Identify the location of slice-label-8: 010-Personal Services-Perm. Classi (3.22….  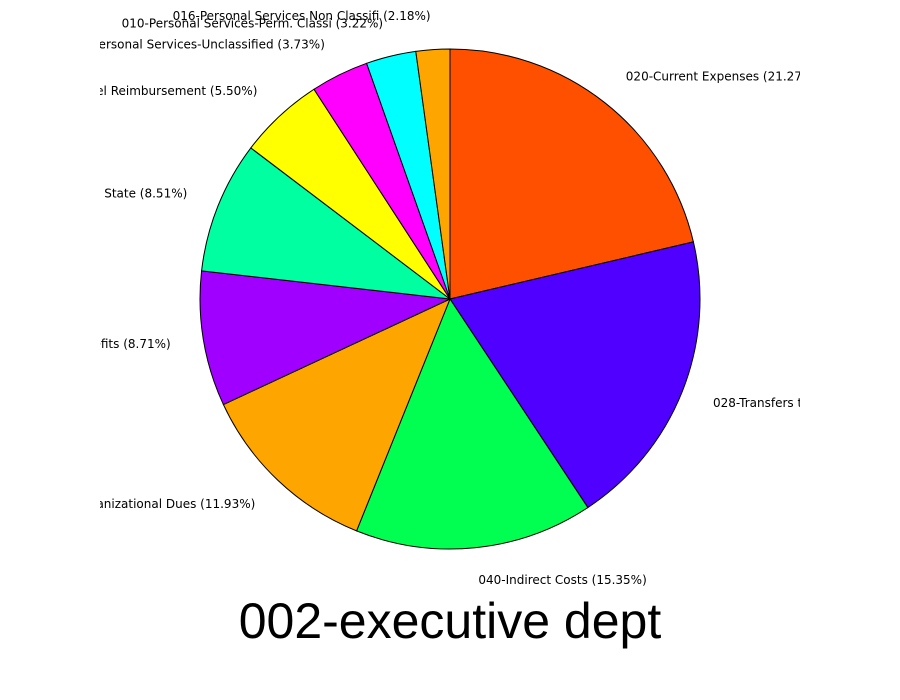
(252, 24).